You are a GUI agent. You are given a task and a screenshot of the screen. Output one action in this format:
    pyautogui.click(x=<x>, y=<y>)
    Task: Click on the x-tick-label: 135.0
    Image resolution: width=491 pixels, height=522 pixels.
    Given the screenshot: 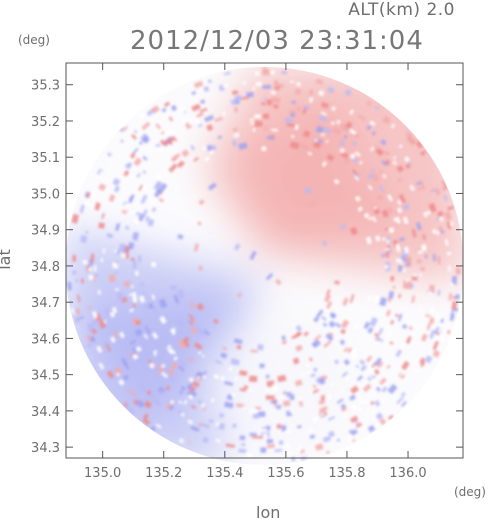 What is the action you would take?
    pyautogui.click(x=102, y=473)
    